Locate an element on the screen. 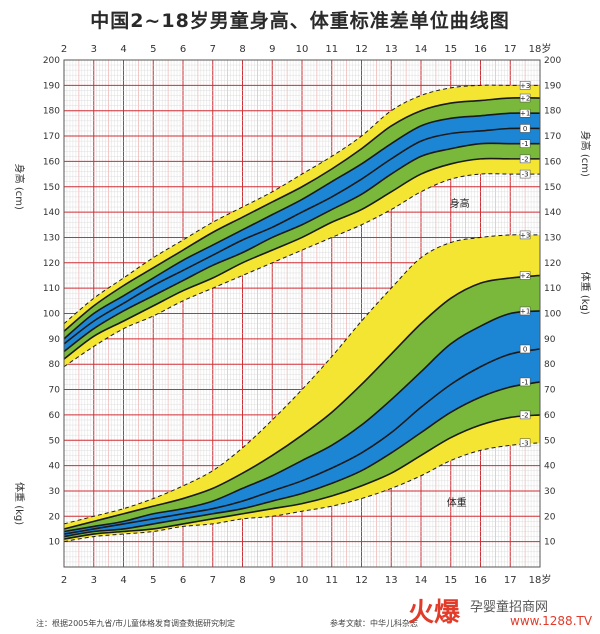 Image resolution: width=600 pixels, height=634 pixels. x-tick-label-bottom: 16 is located at coordinates (480, 580).